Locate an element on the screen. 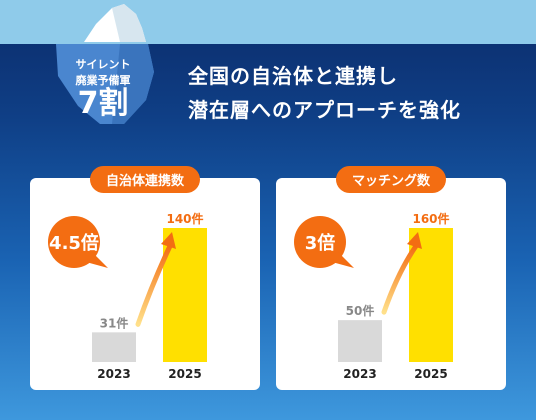 This screenshot has width=536, height=420. multiplier-label: 4.5倍 is located at coordinates (74, 243).